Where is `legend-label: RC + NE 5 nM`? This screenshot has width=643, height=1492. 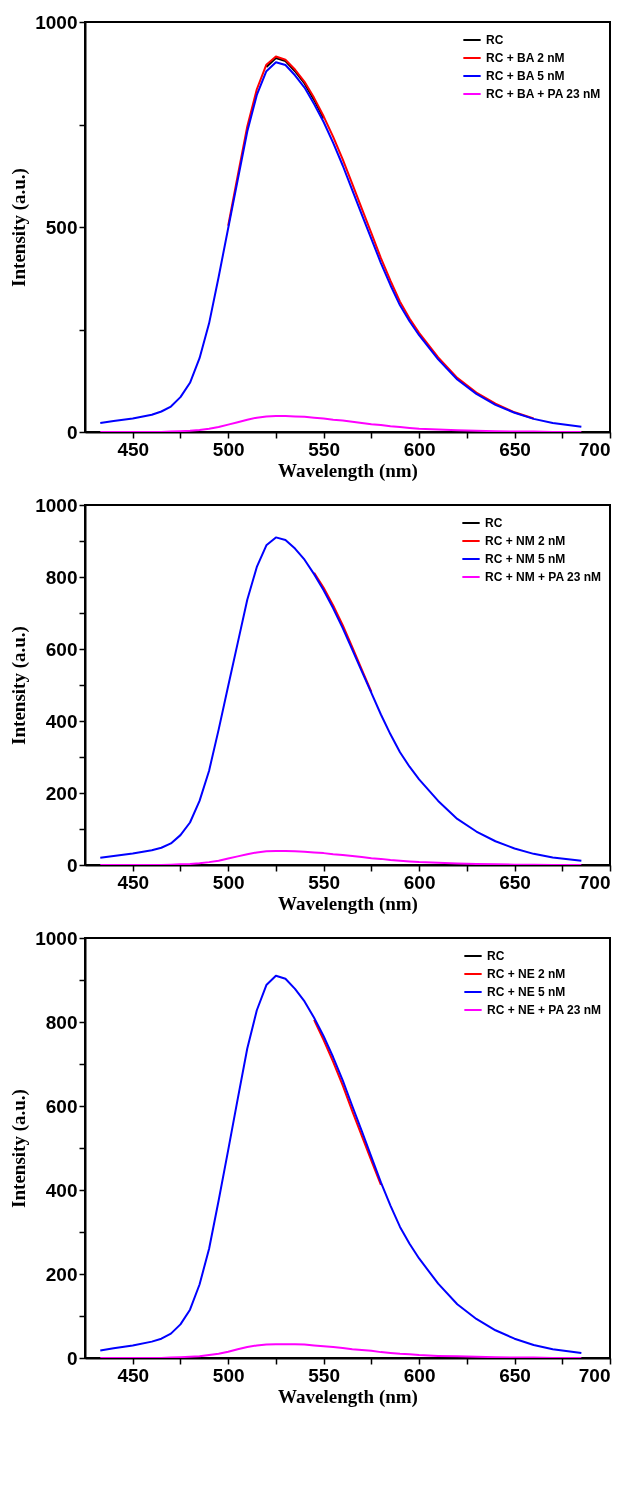 legend-label: RC + NE 5 nM is located at coordinates (526, 992).